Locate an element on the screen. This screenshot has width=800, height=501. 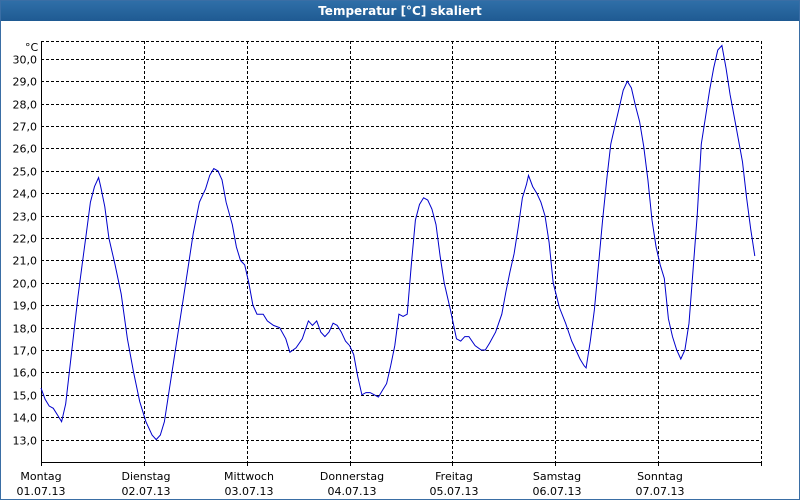
x-tick-label-date: 04.07.13 is located at coordinates (352, 491).